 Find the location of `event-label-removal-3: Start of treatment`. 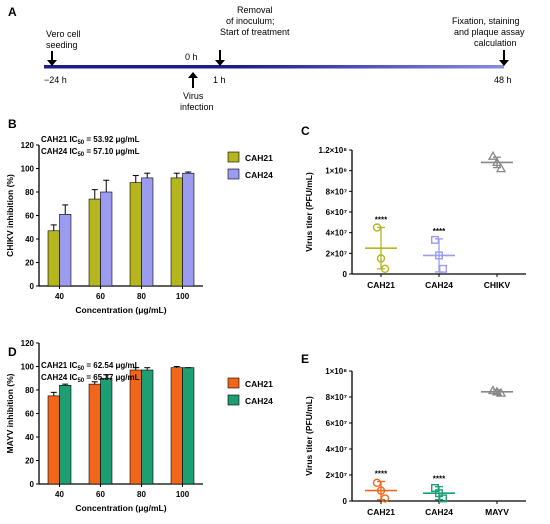

event-label-removal-3: Start of treatment is located at coordinates (255, 32).